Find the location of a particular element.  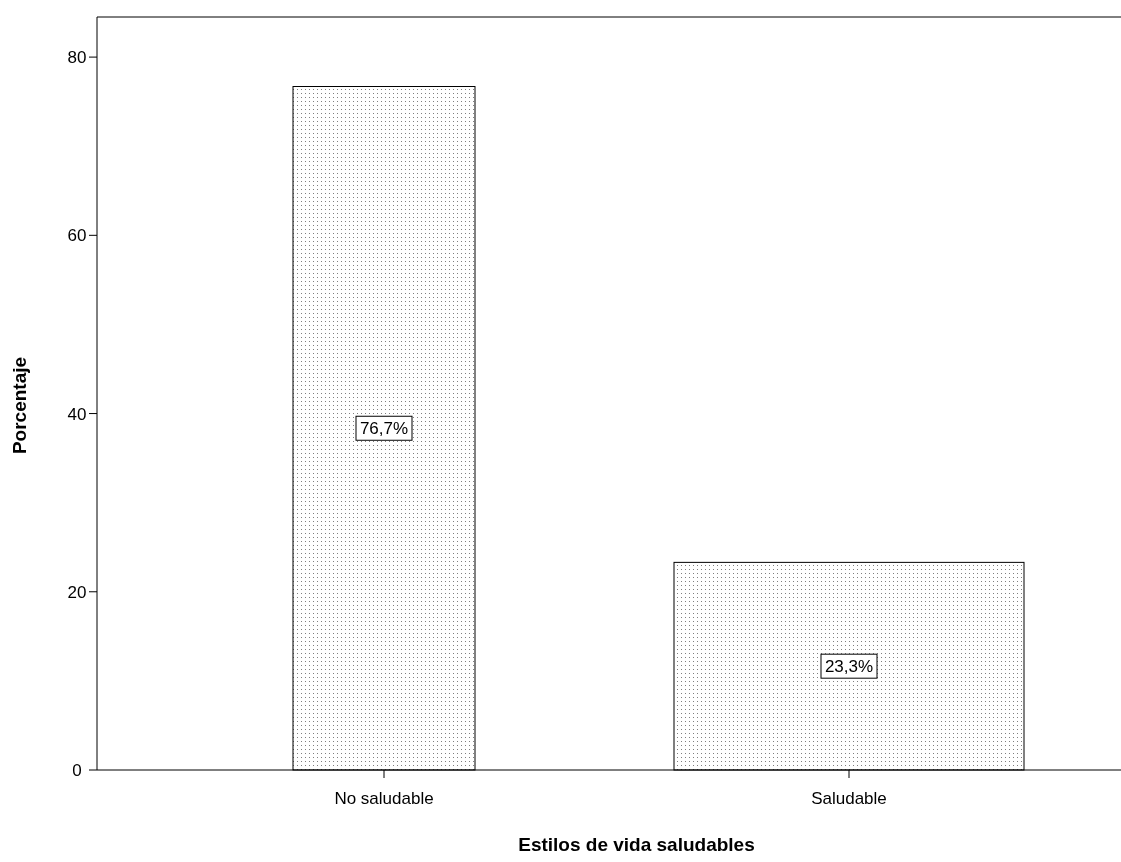

x-tick-label: No saludable is located at coordinates (384, 798).